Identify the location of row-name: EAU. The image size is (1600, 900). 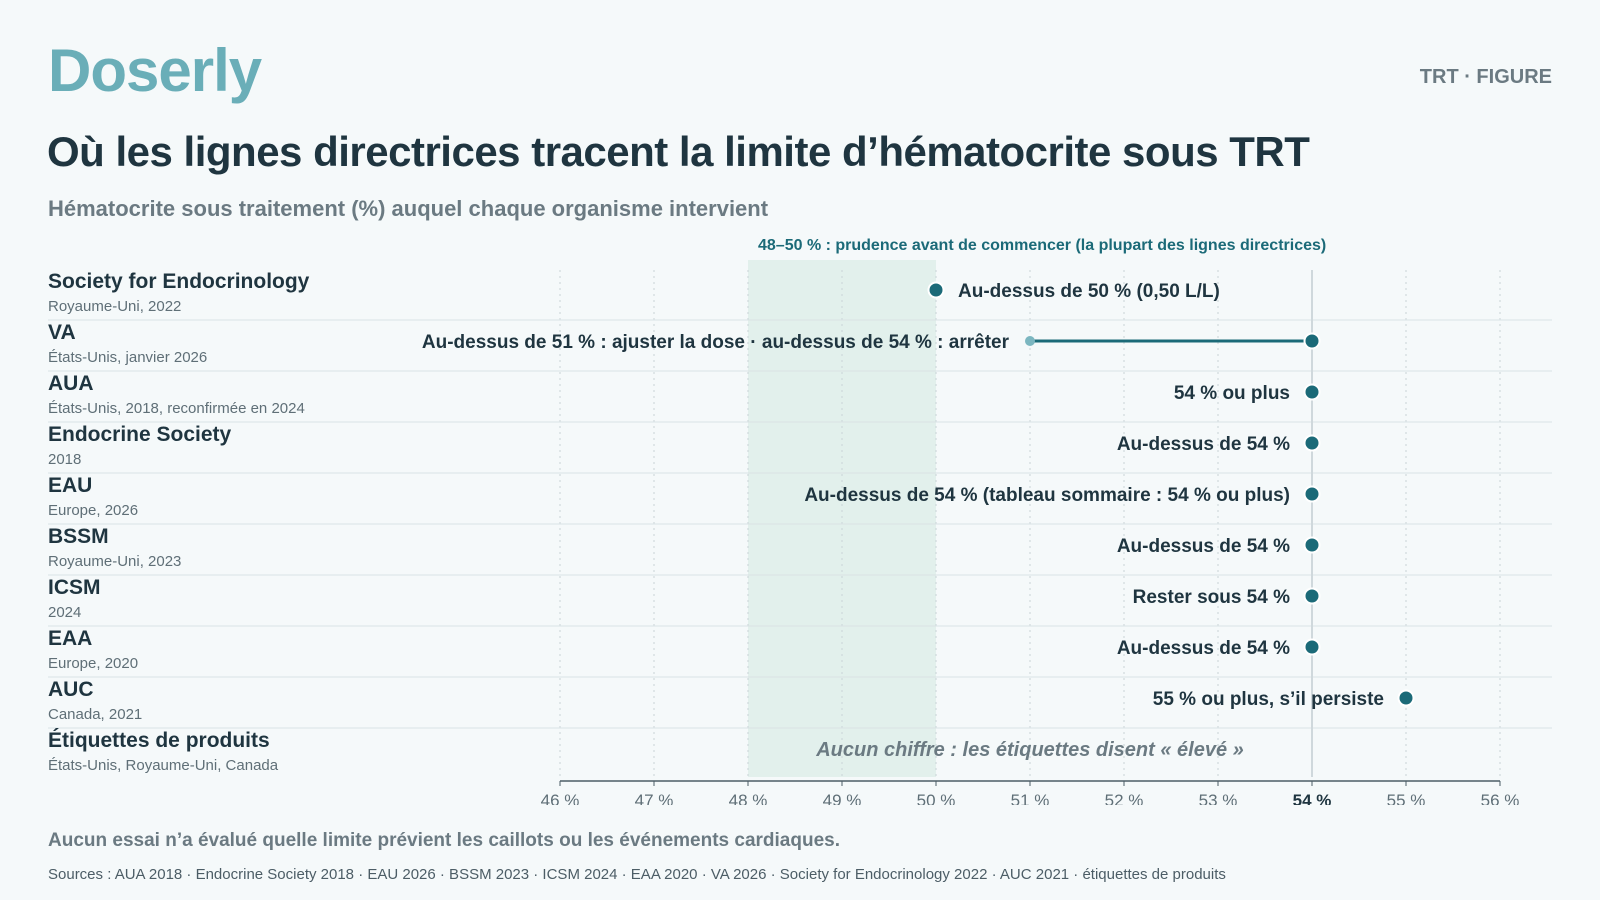
(70, 485).